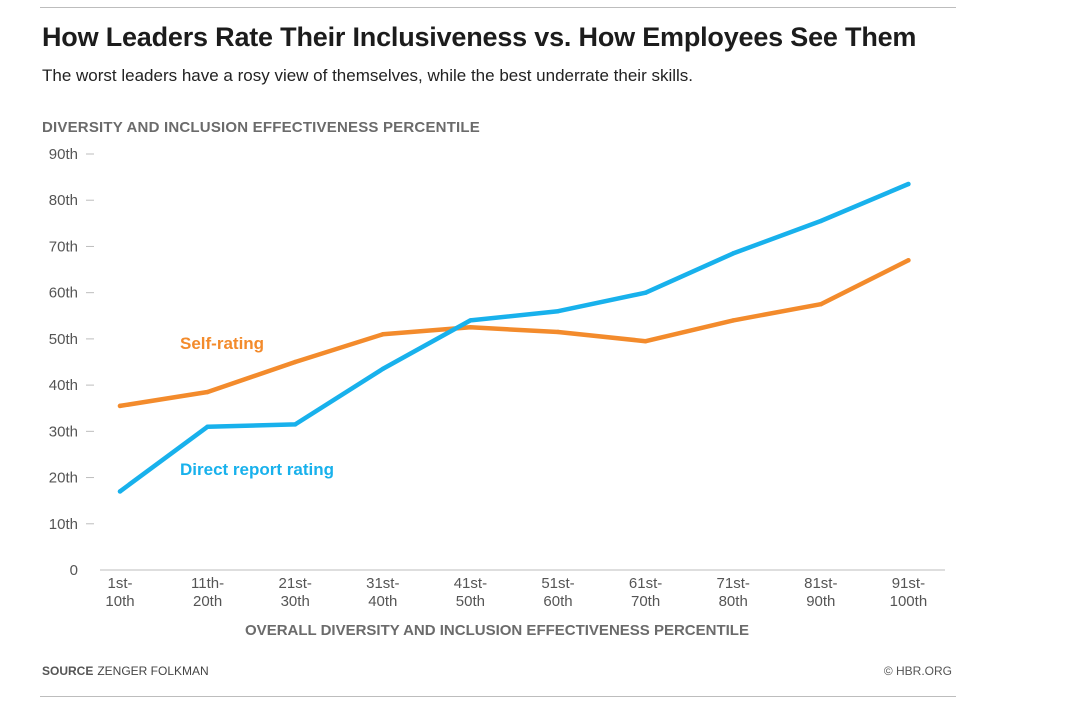 The width and height of the screenshot is (1076, 703). Describe the element at coordinates (498, 696) in the screenshot. I see `bottom-rule` at that location.